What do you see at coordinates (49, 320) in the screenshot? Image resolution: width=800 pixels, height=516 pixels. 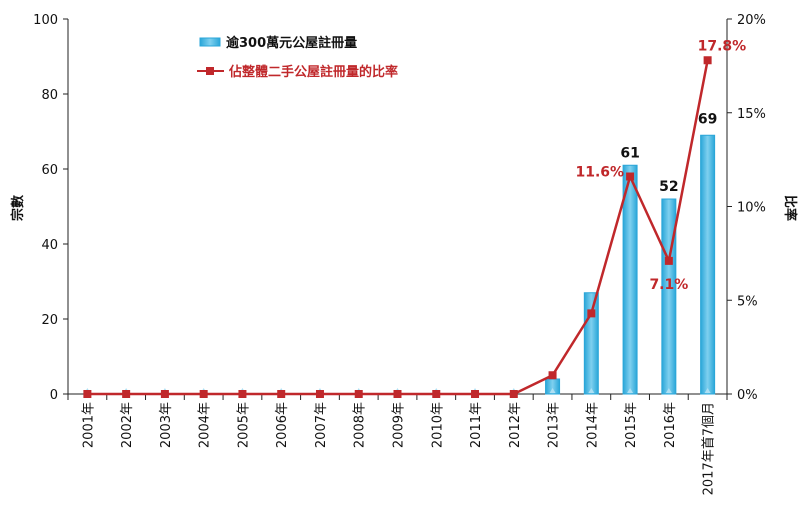 I see `left-tick-label: 20` at bounding box center [49, 320].